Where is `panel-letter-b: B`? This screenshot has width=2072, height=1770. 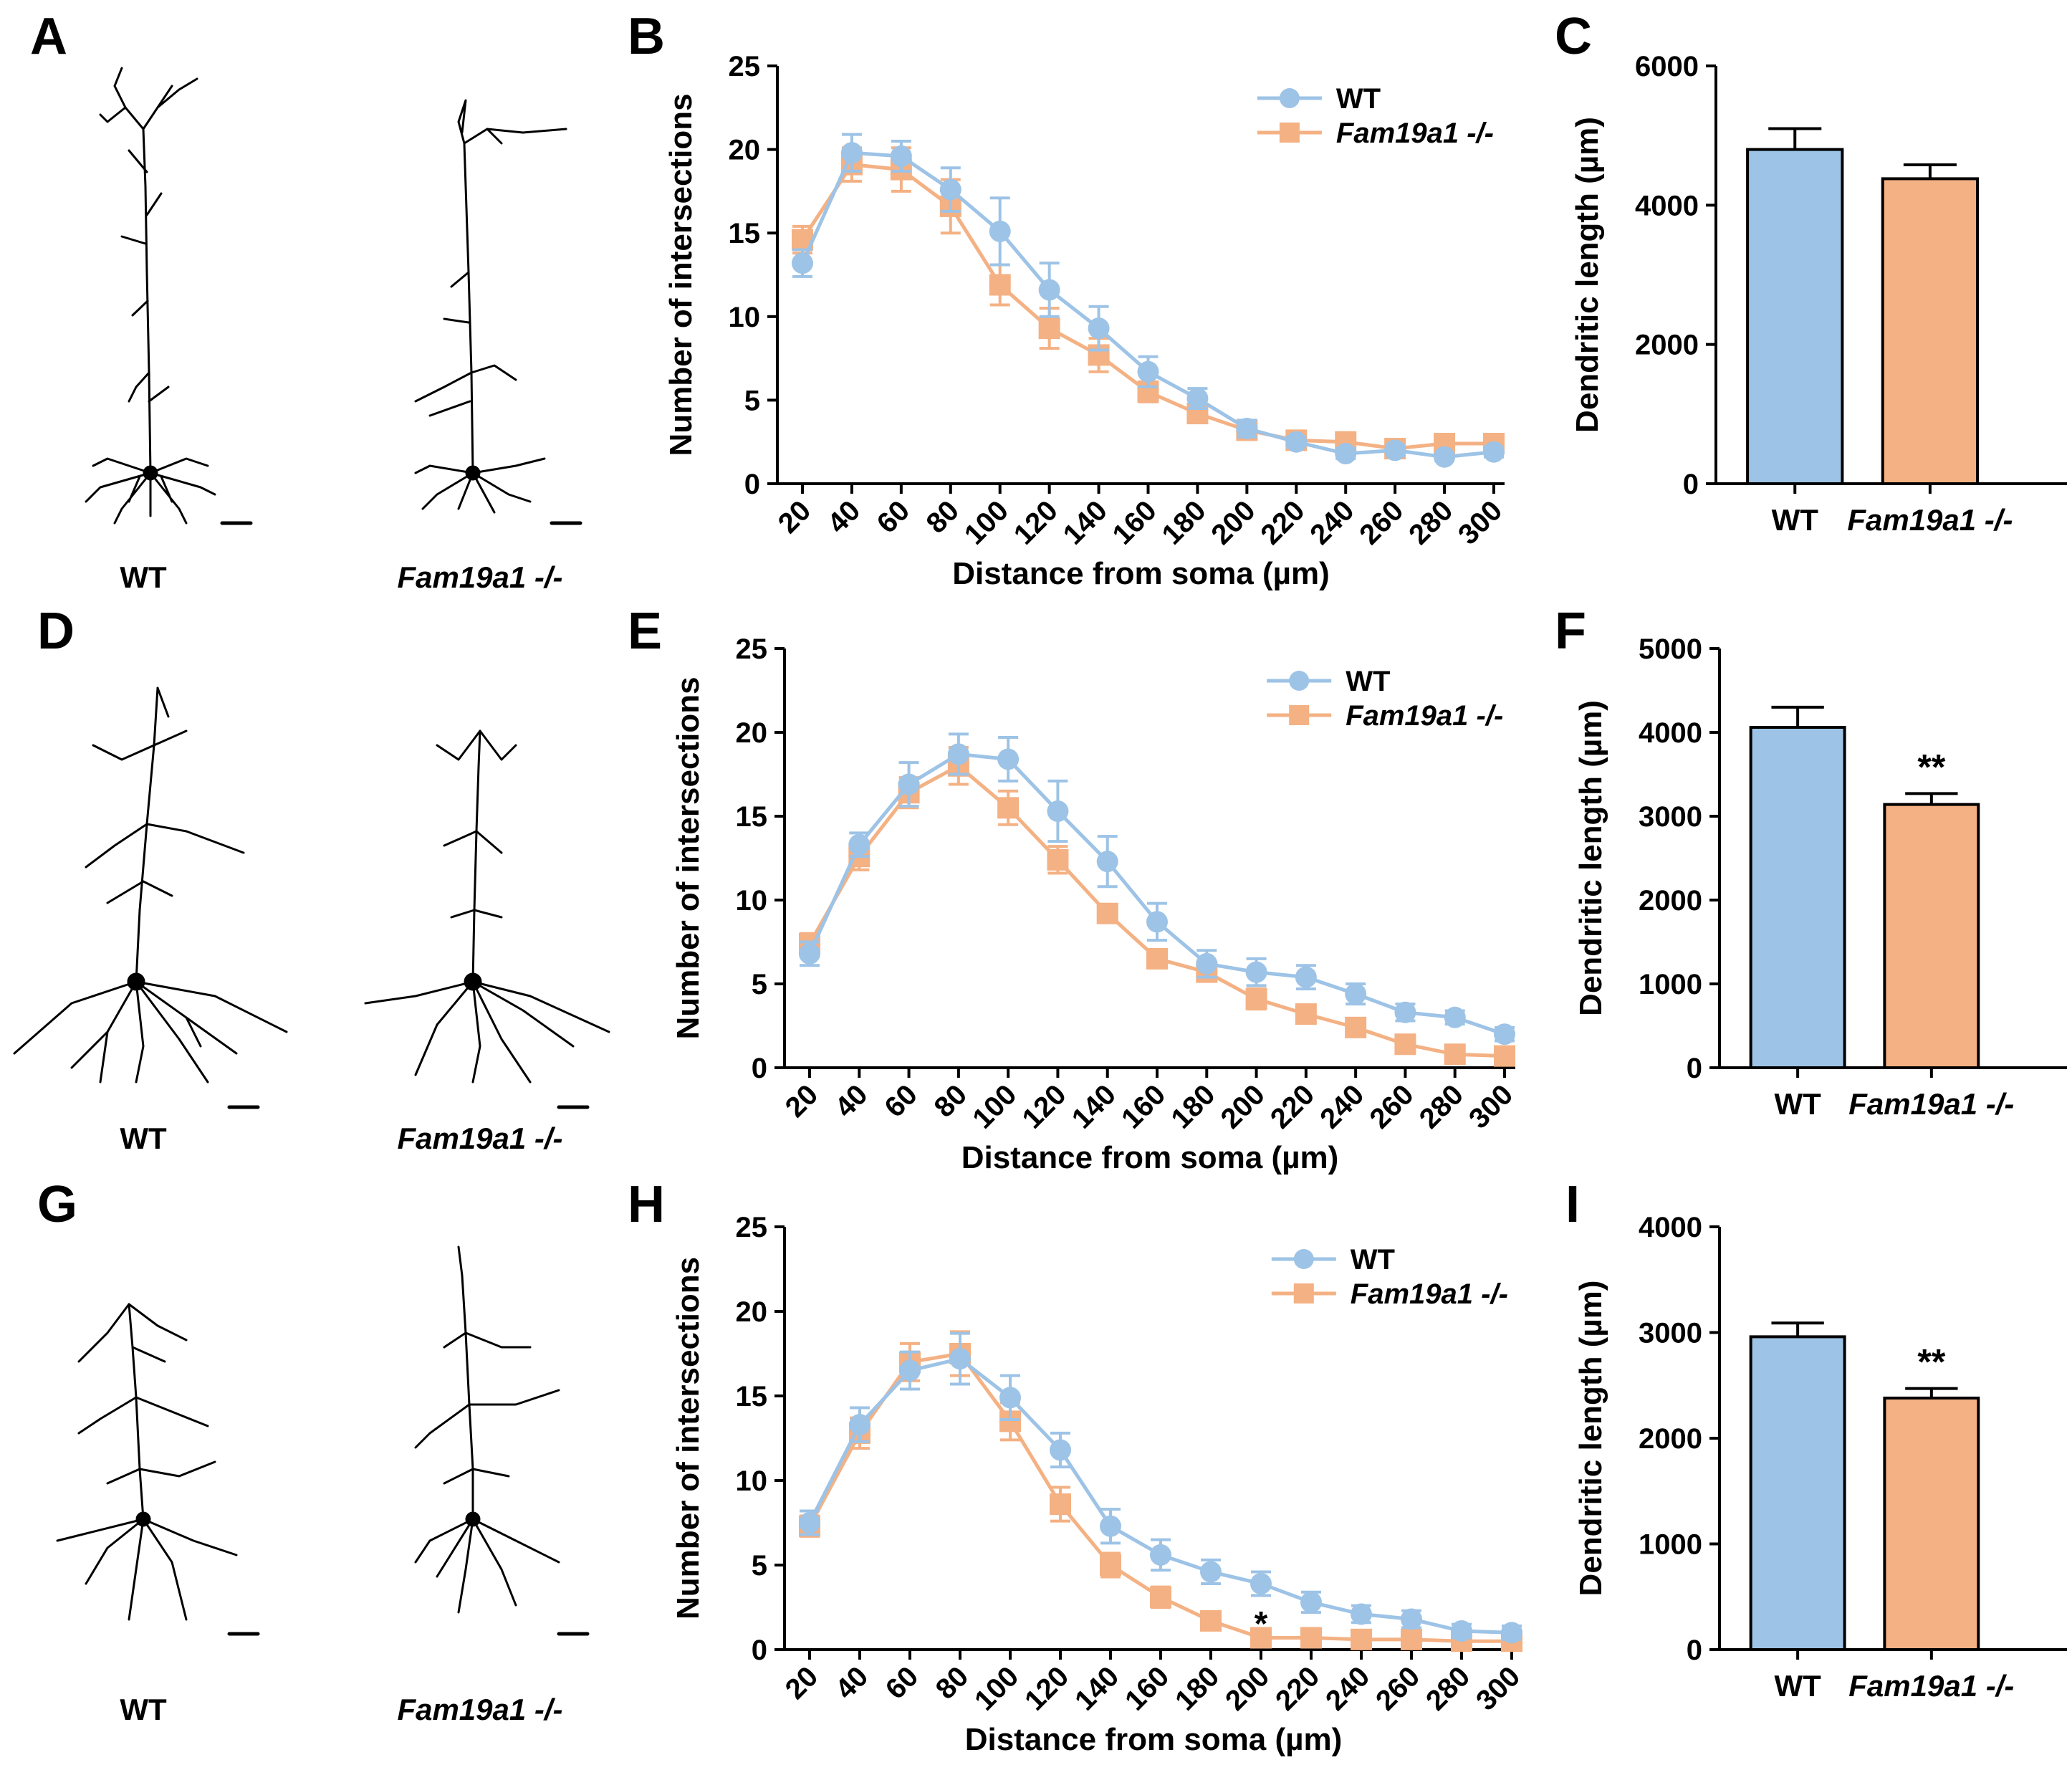 panel-letter-b: B is located at coordinates (646, 36).